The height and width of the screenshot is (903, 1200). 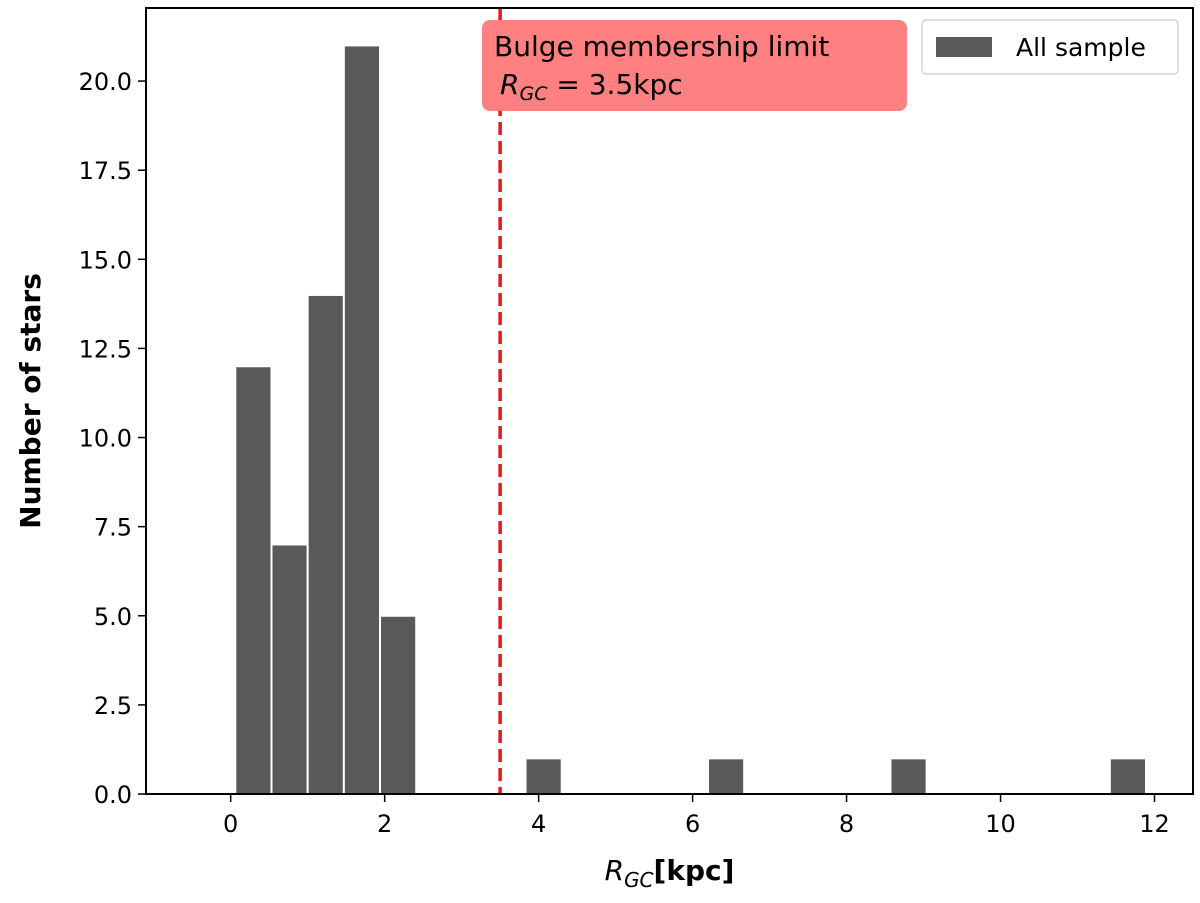 What do you see at coordinates (113, 706) in the screenshot?
I see `y-tick-label: 2.5` at bounding box center [113, 706].